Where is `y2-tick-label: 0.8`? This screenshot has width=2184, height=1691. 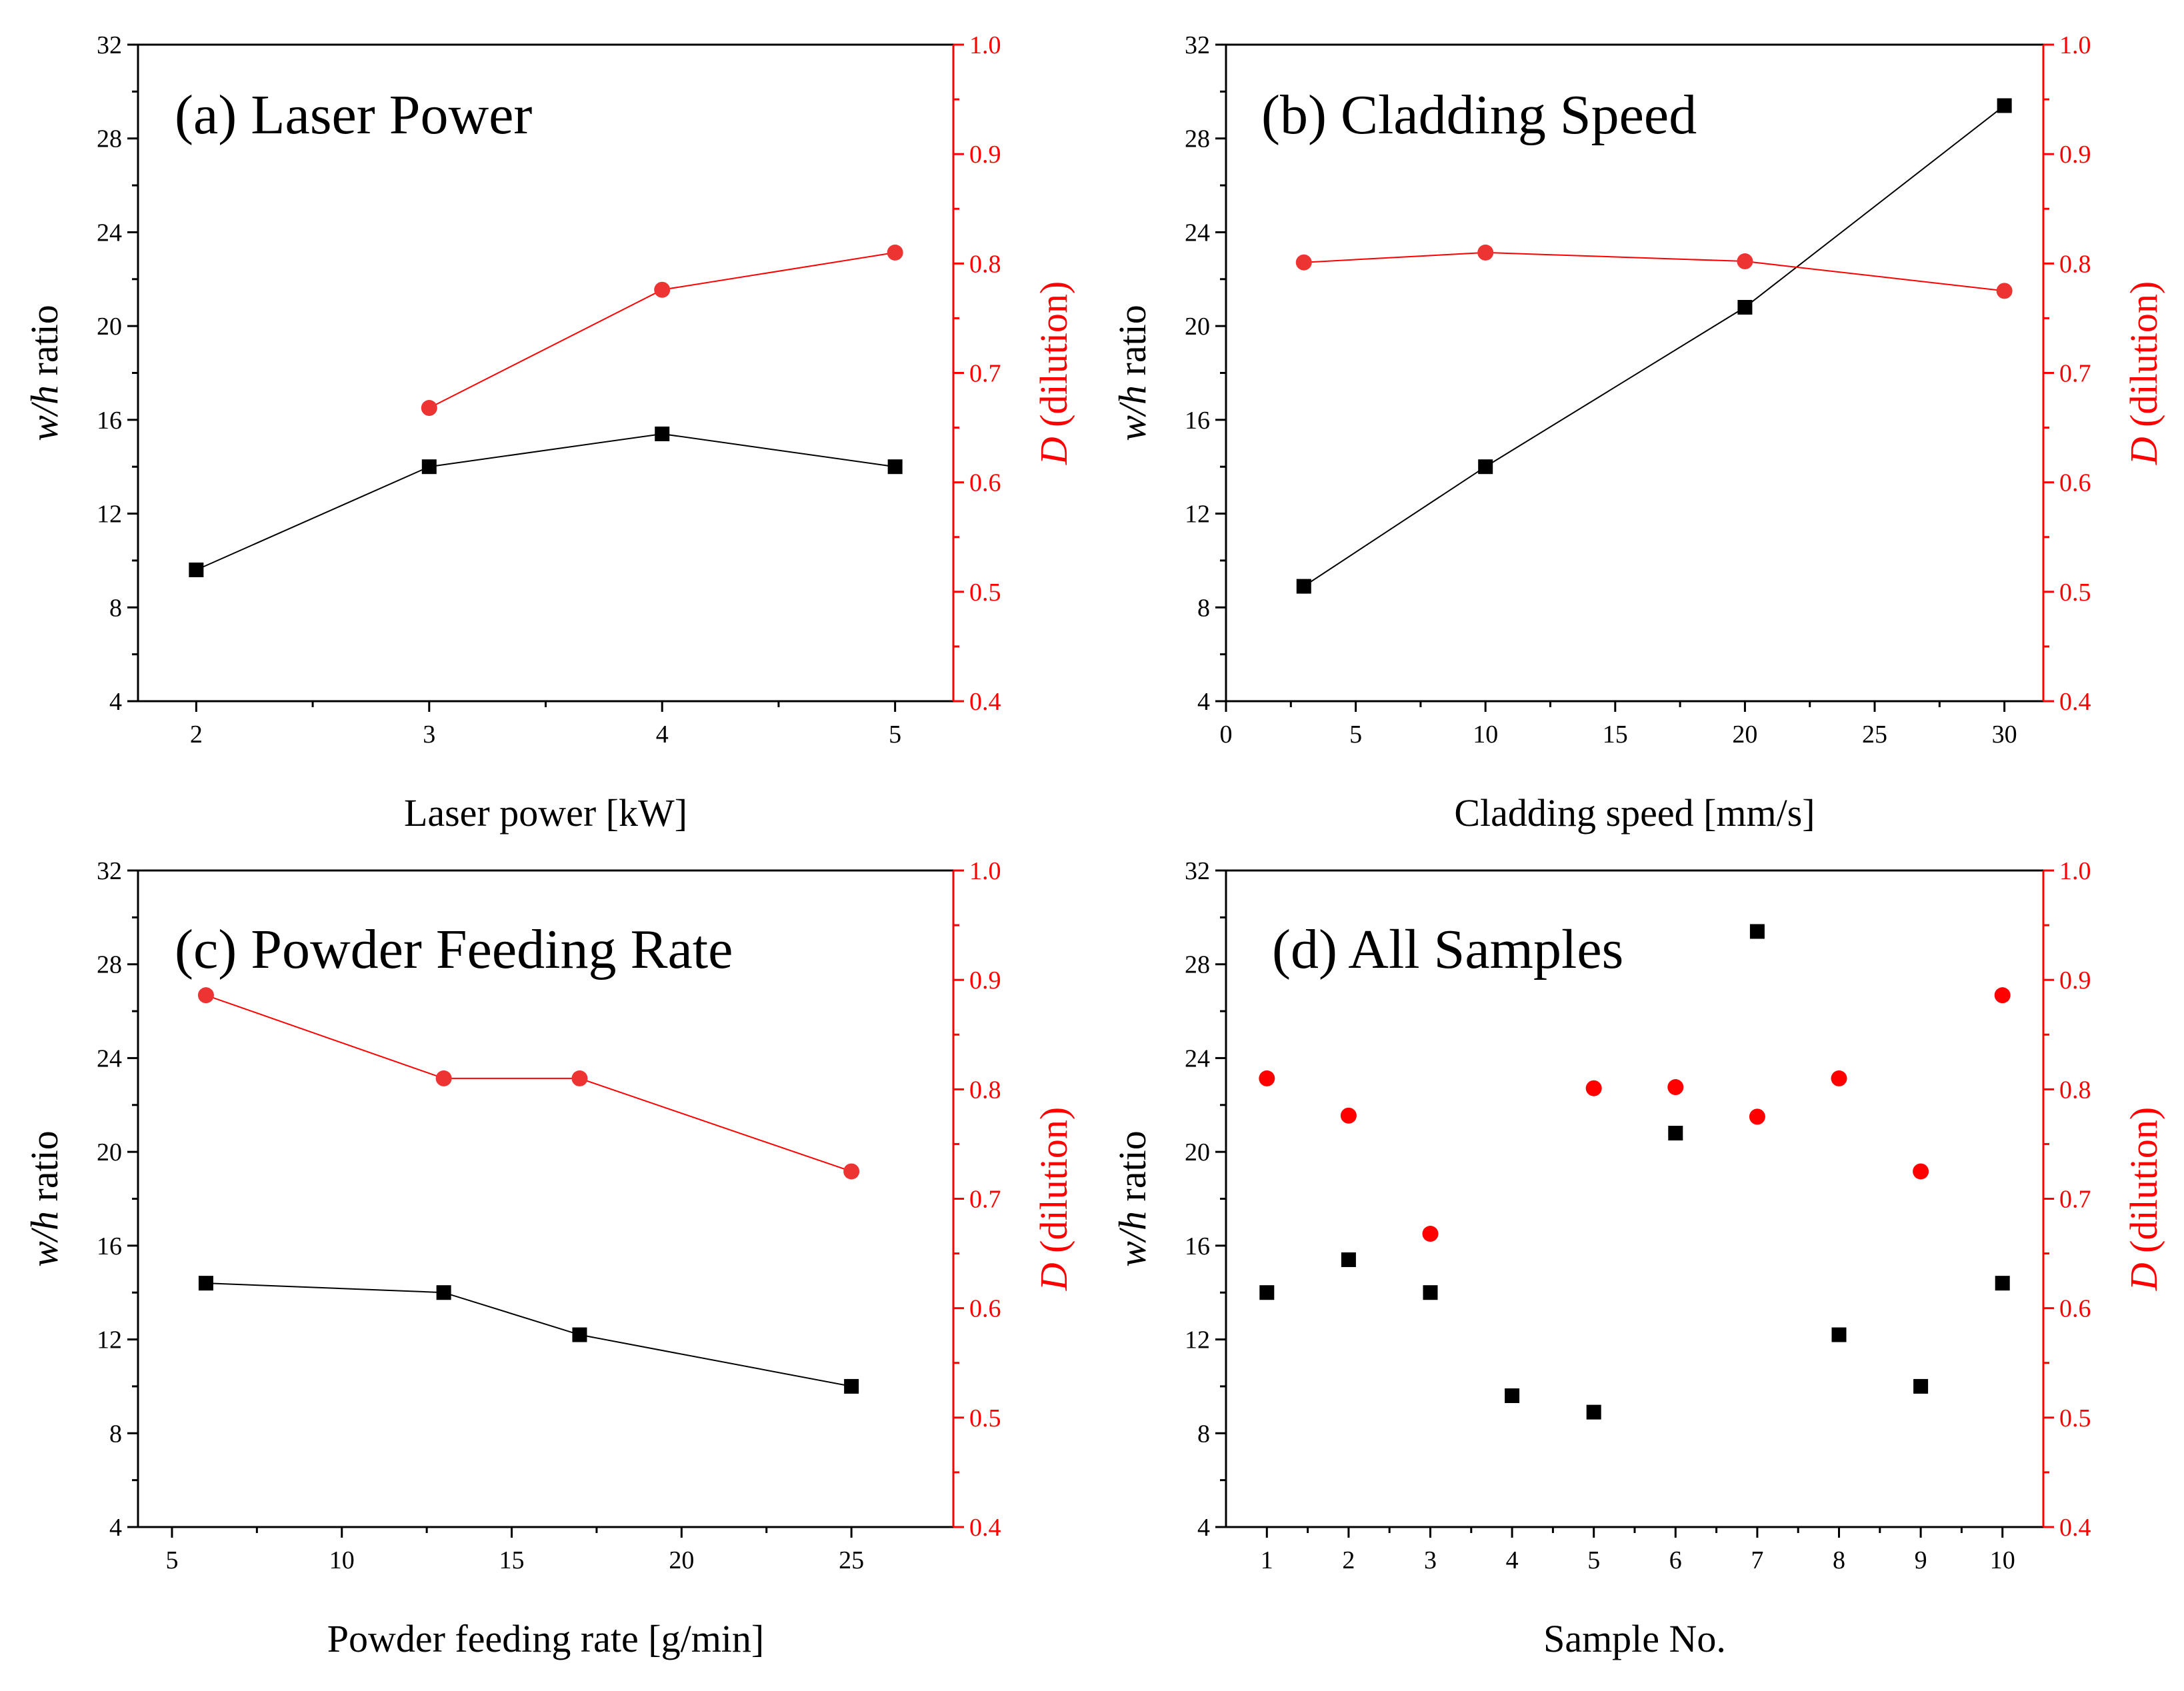 y2-tick-label: 0.8 is located at coordinates (2075, 1090).